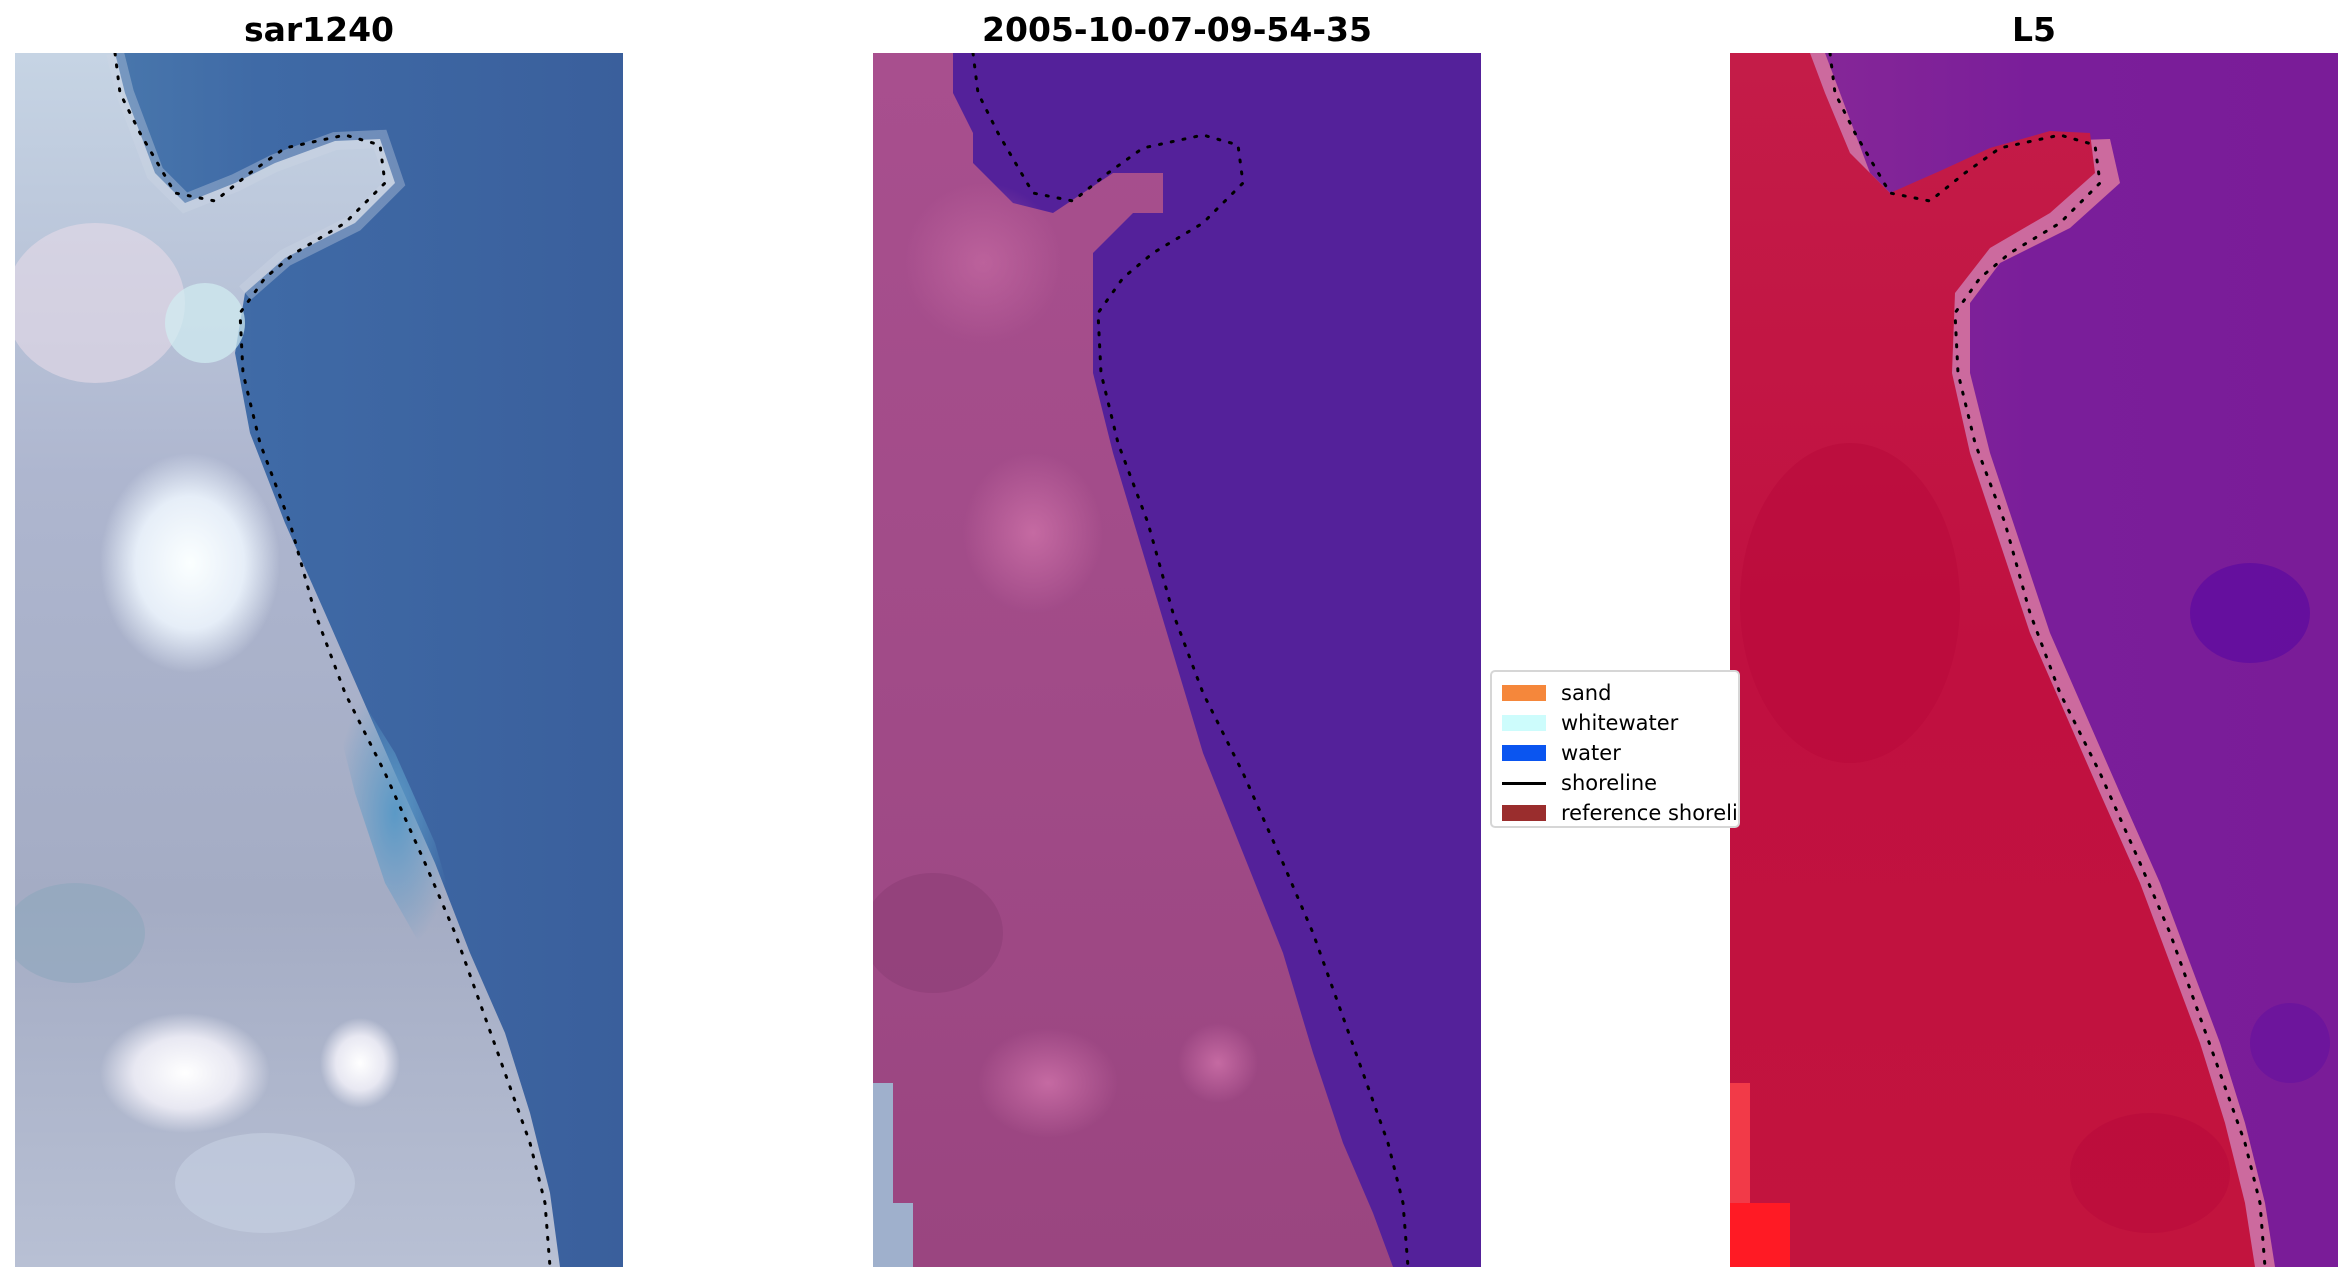  I want to click on legend-swatch-sand, so click(1524, 693).